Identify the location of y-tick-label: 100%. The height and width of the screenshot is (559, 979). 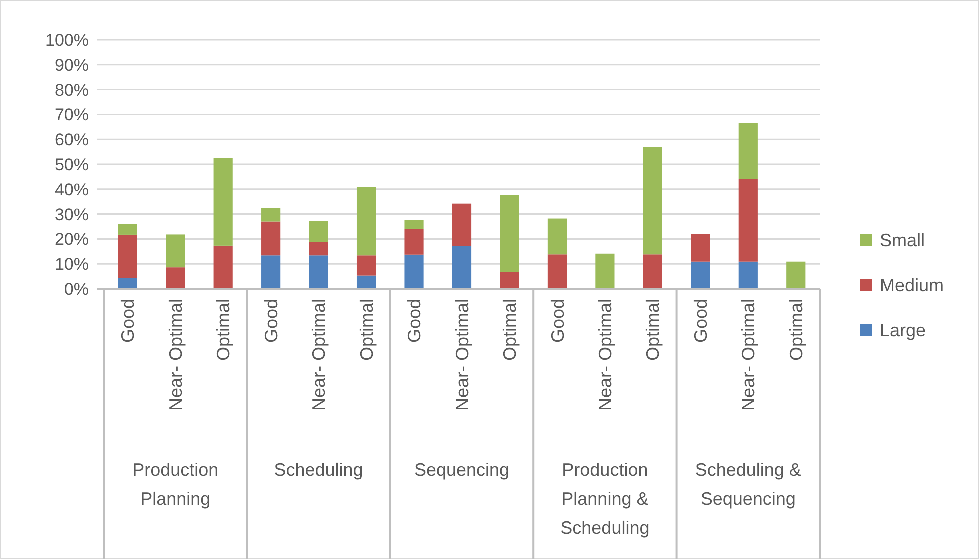
(67, 40).